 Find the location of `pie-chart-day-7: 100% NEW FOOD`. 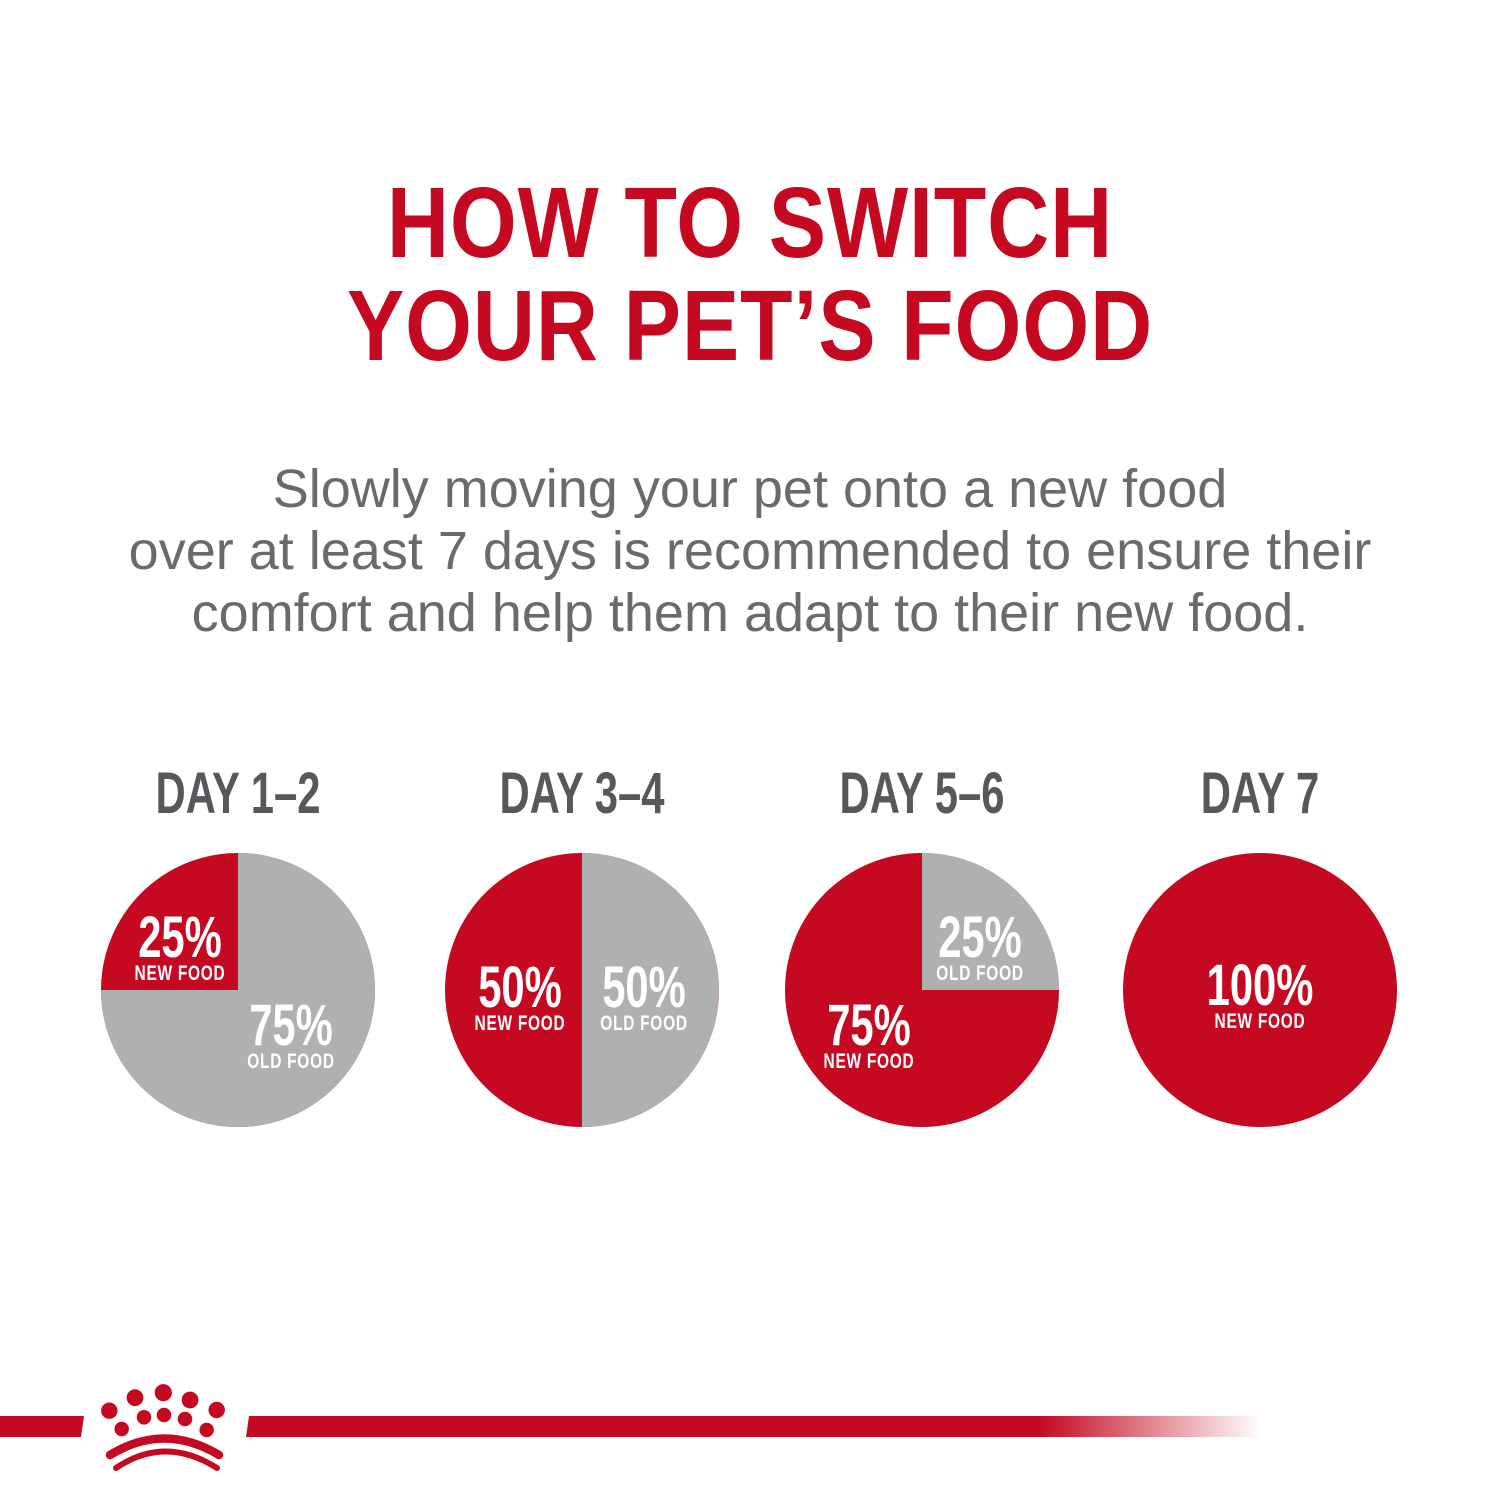

pie-chart-day-7: 100% NEW FOOD is located at coordinates (1260, 990).